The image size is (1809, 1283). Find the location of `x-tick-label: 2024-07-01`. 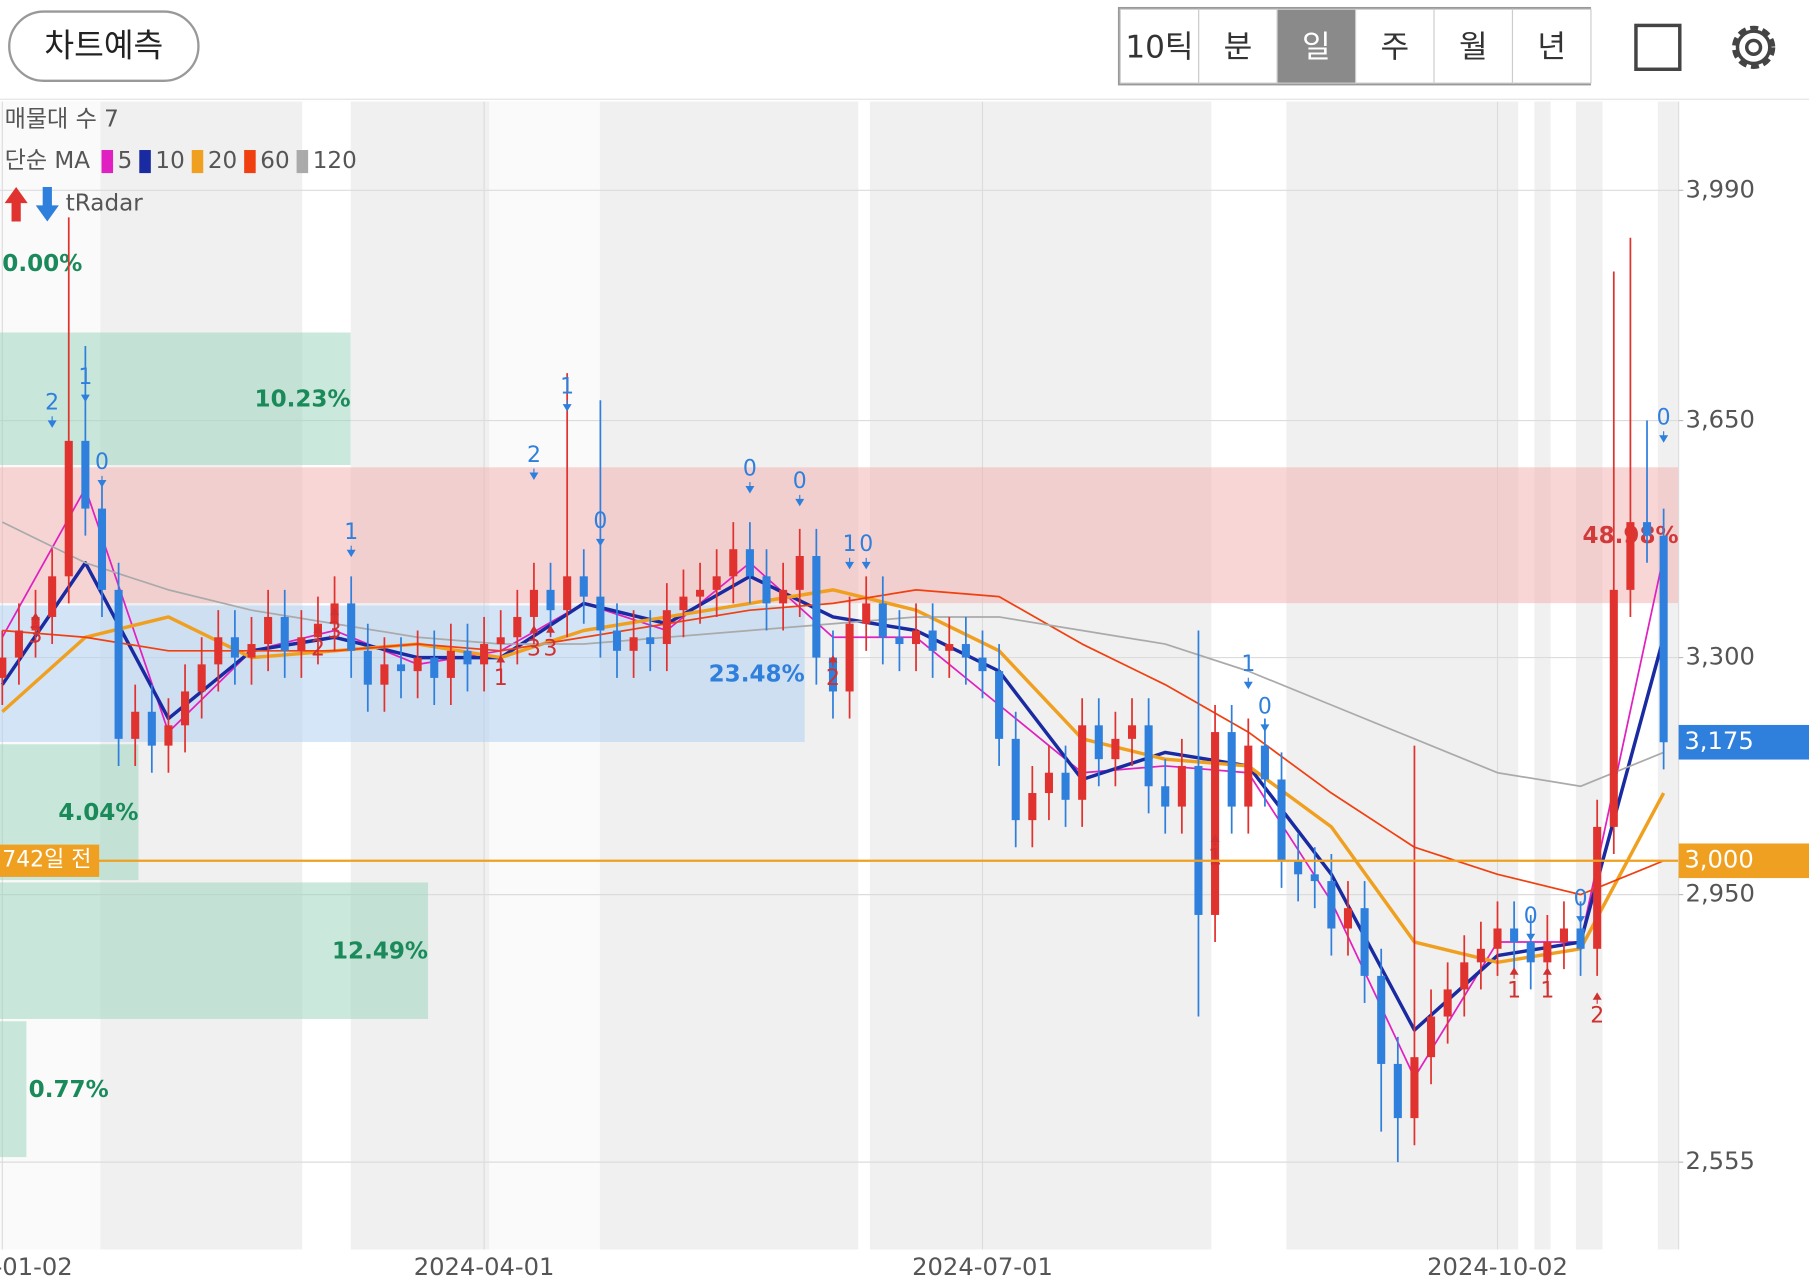

x-tick-label: 2024-07-01 is located at coordinates (982, 1267).